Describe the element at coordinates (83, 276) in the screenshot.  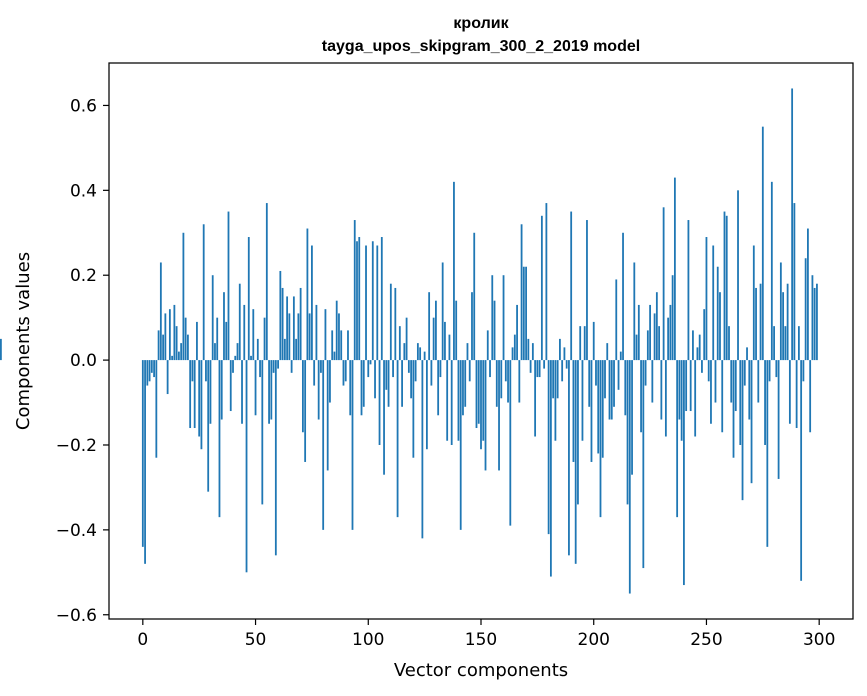
I see `y-tick-label: 0.2` at that location.